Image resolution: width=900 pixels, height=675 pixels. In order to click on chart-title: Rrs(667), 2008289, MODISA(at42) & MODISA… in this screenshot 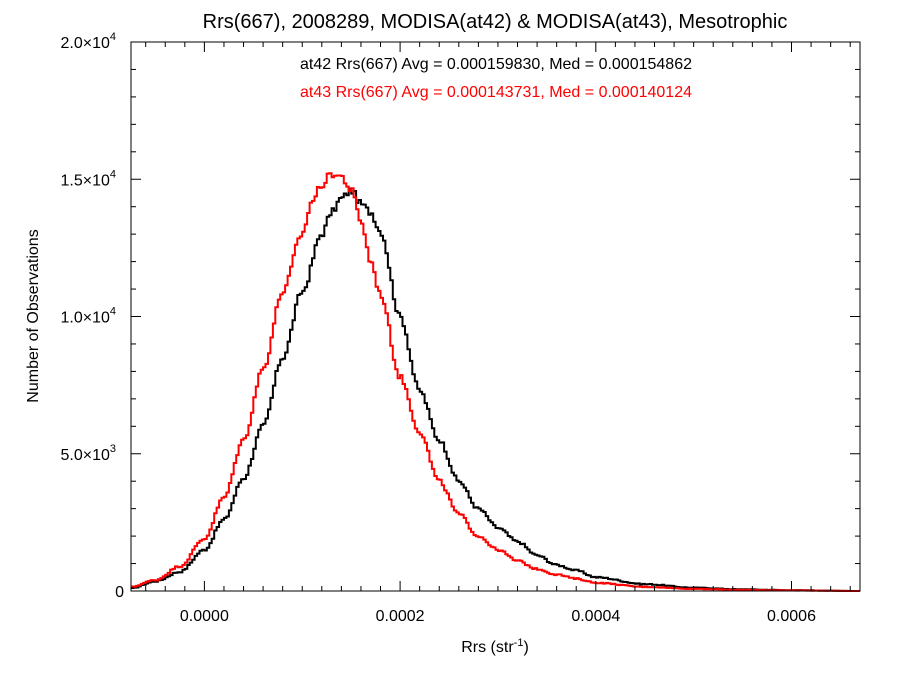, I will do `click(495, 22)`.